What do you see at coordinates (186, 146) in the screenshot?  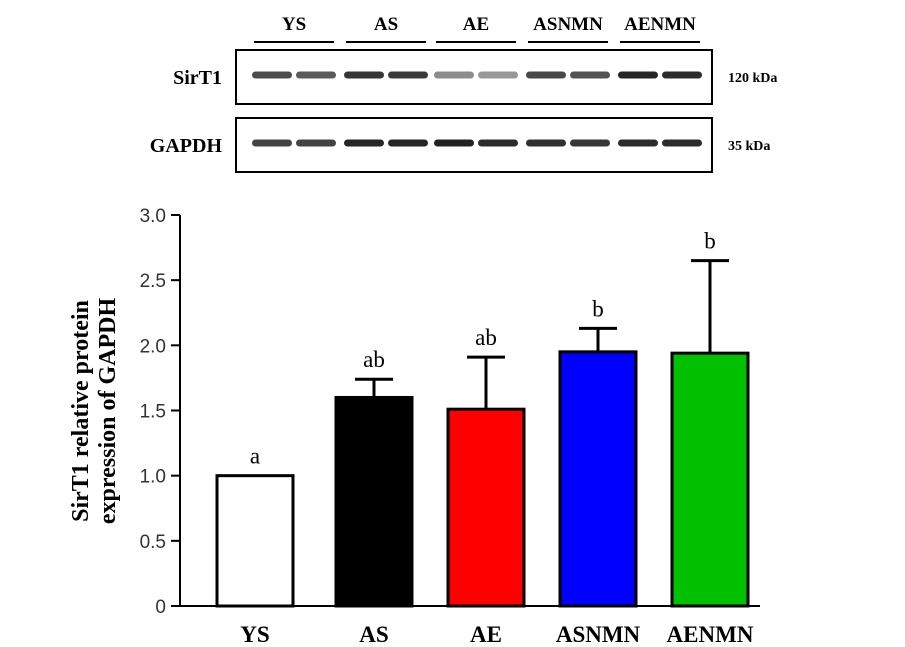 I see `blot-row-label: GAPDH` at bounding box center [186, 146].